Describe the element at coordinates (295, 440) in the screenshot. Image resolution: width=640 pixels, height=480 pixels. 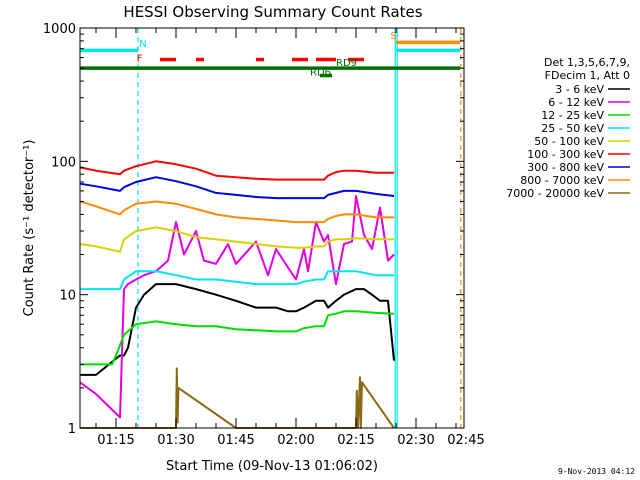
I see `x-tick-label: 02:00` at that location.